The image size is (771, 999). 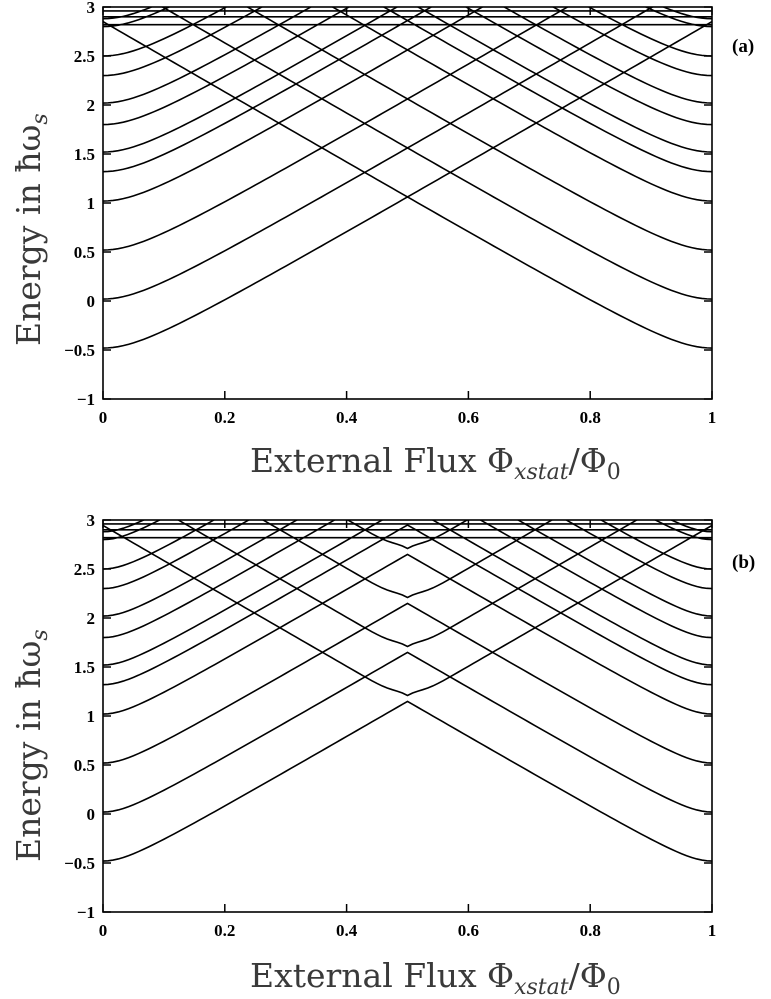 I want to click on panel-a-x-tick-label: 0.8, so click(x=590, y=417).